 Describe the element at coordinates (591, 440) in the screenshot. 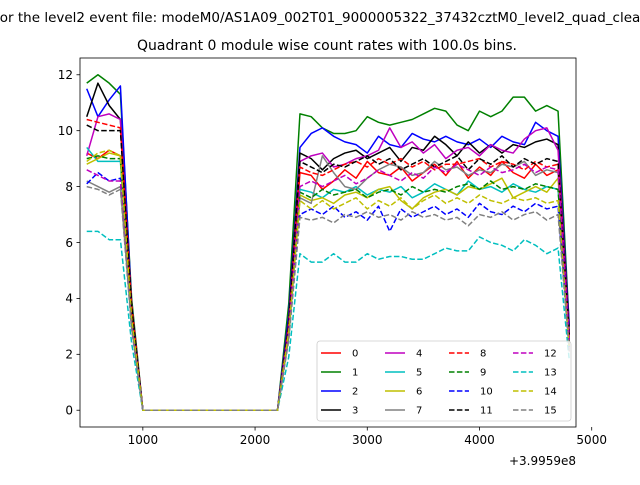

I see `x-tick-label: 5000` at that location.